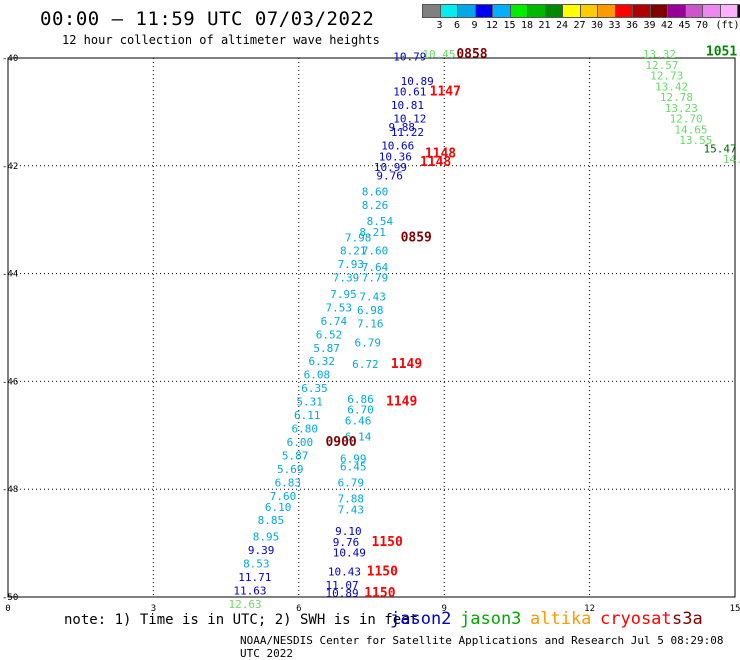  I want to click on swh-reading: 6.08, so click(317, 375).